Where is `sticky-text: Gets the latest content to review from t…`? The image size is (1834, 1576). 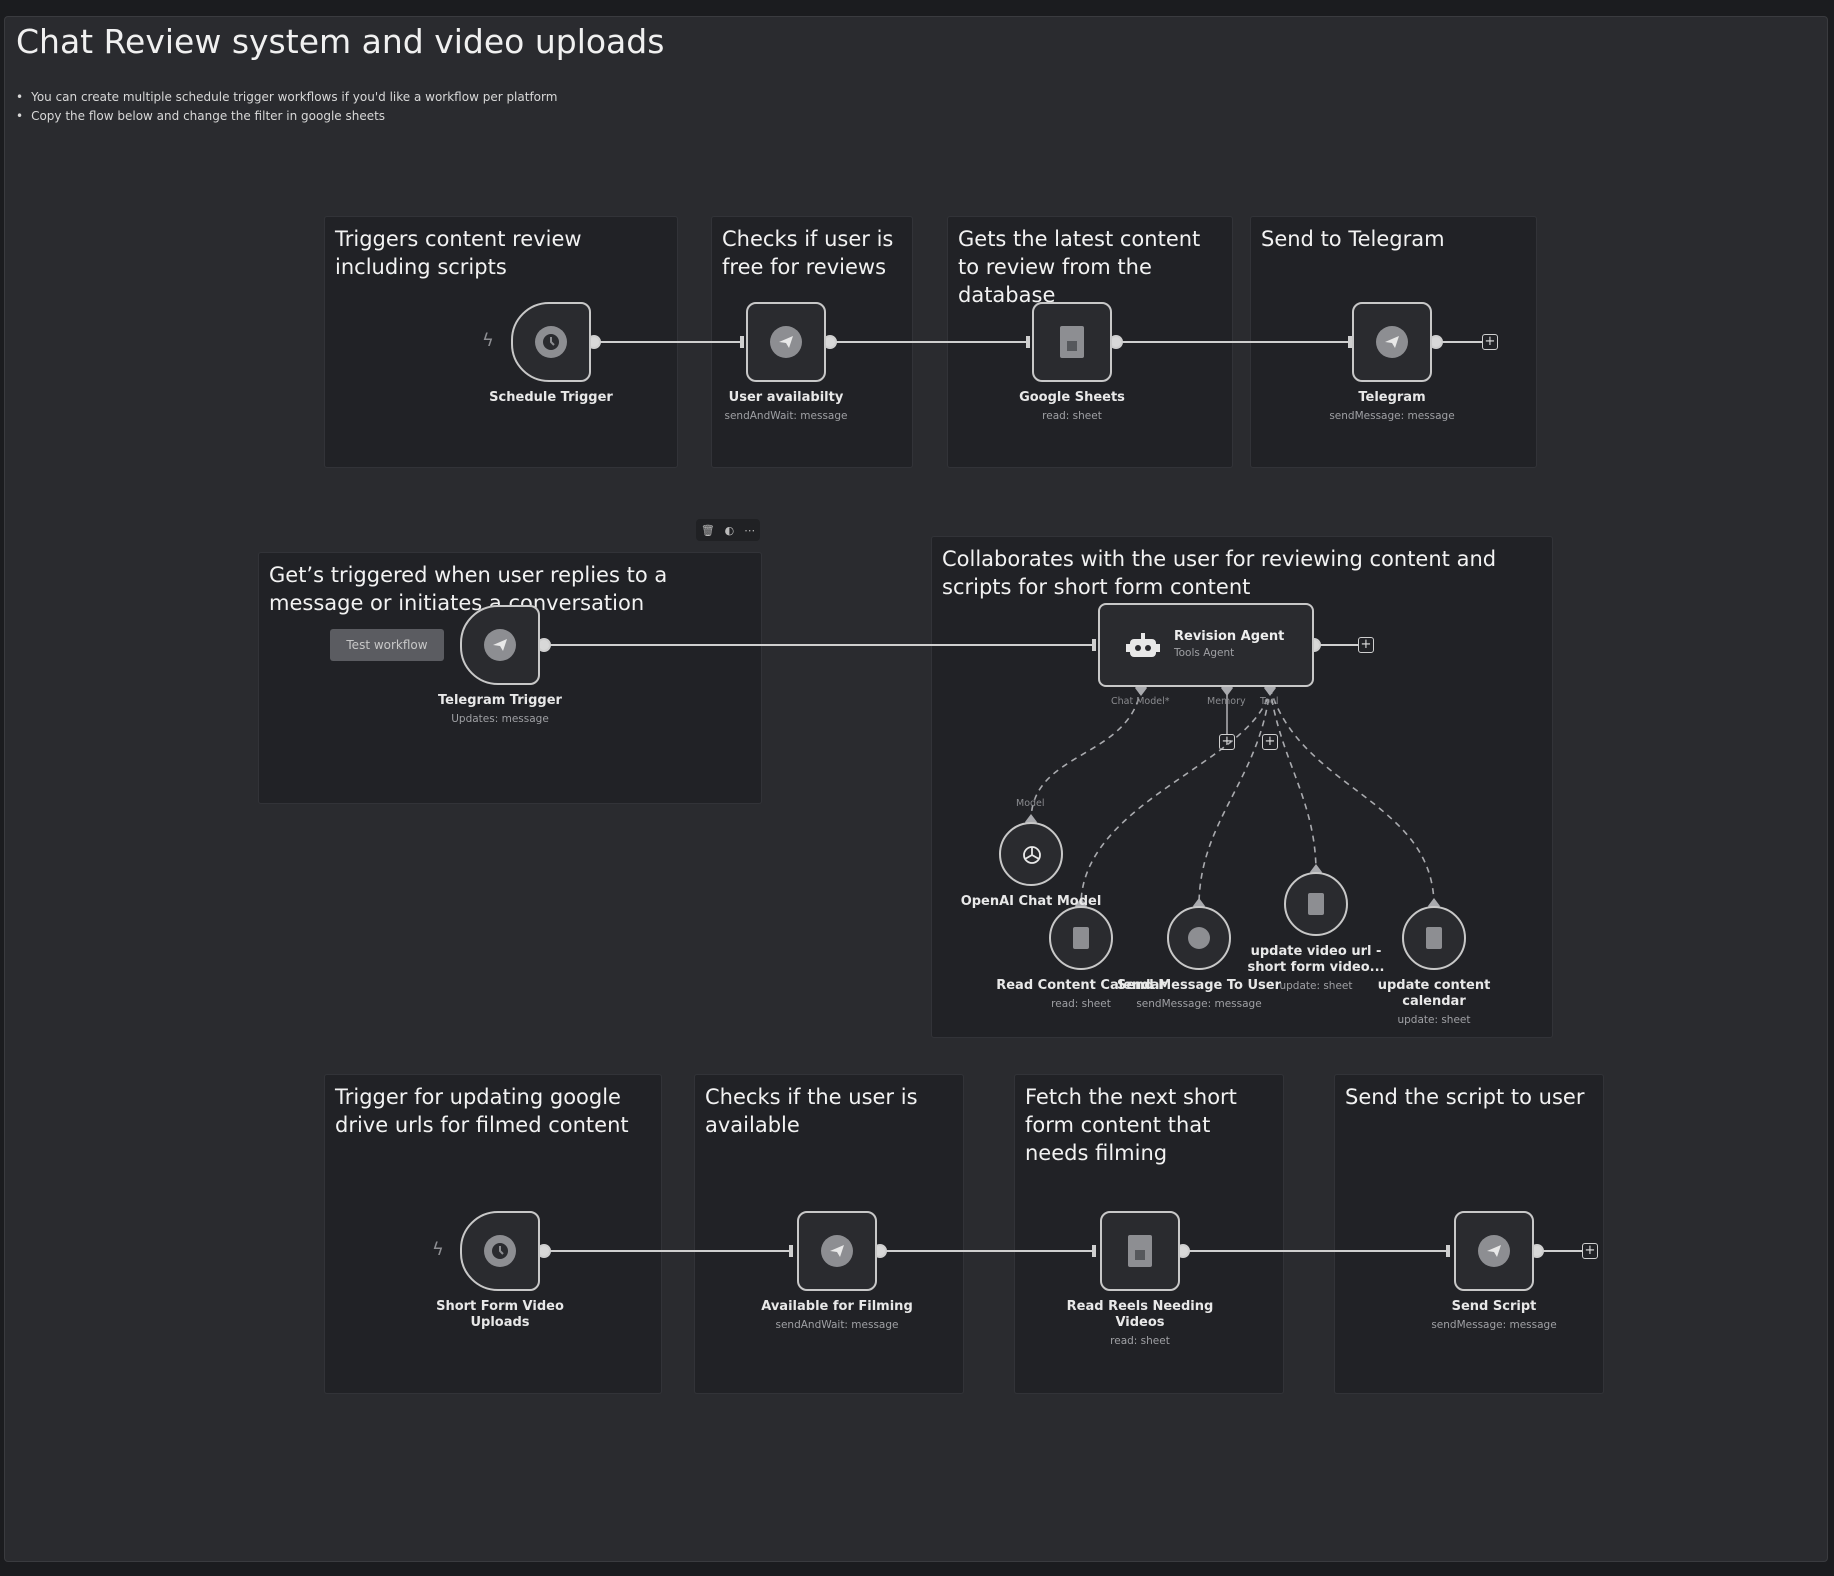
sticky-text: Gets the latest content to review from t… is located at coordinates (1079, 267).